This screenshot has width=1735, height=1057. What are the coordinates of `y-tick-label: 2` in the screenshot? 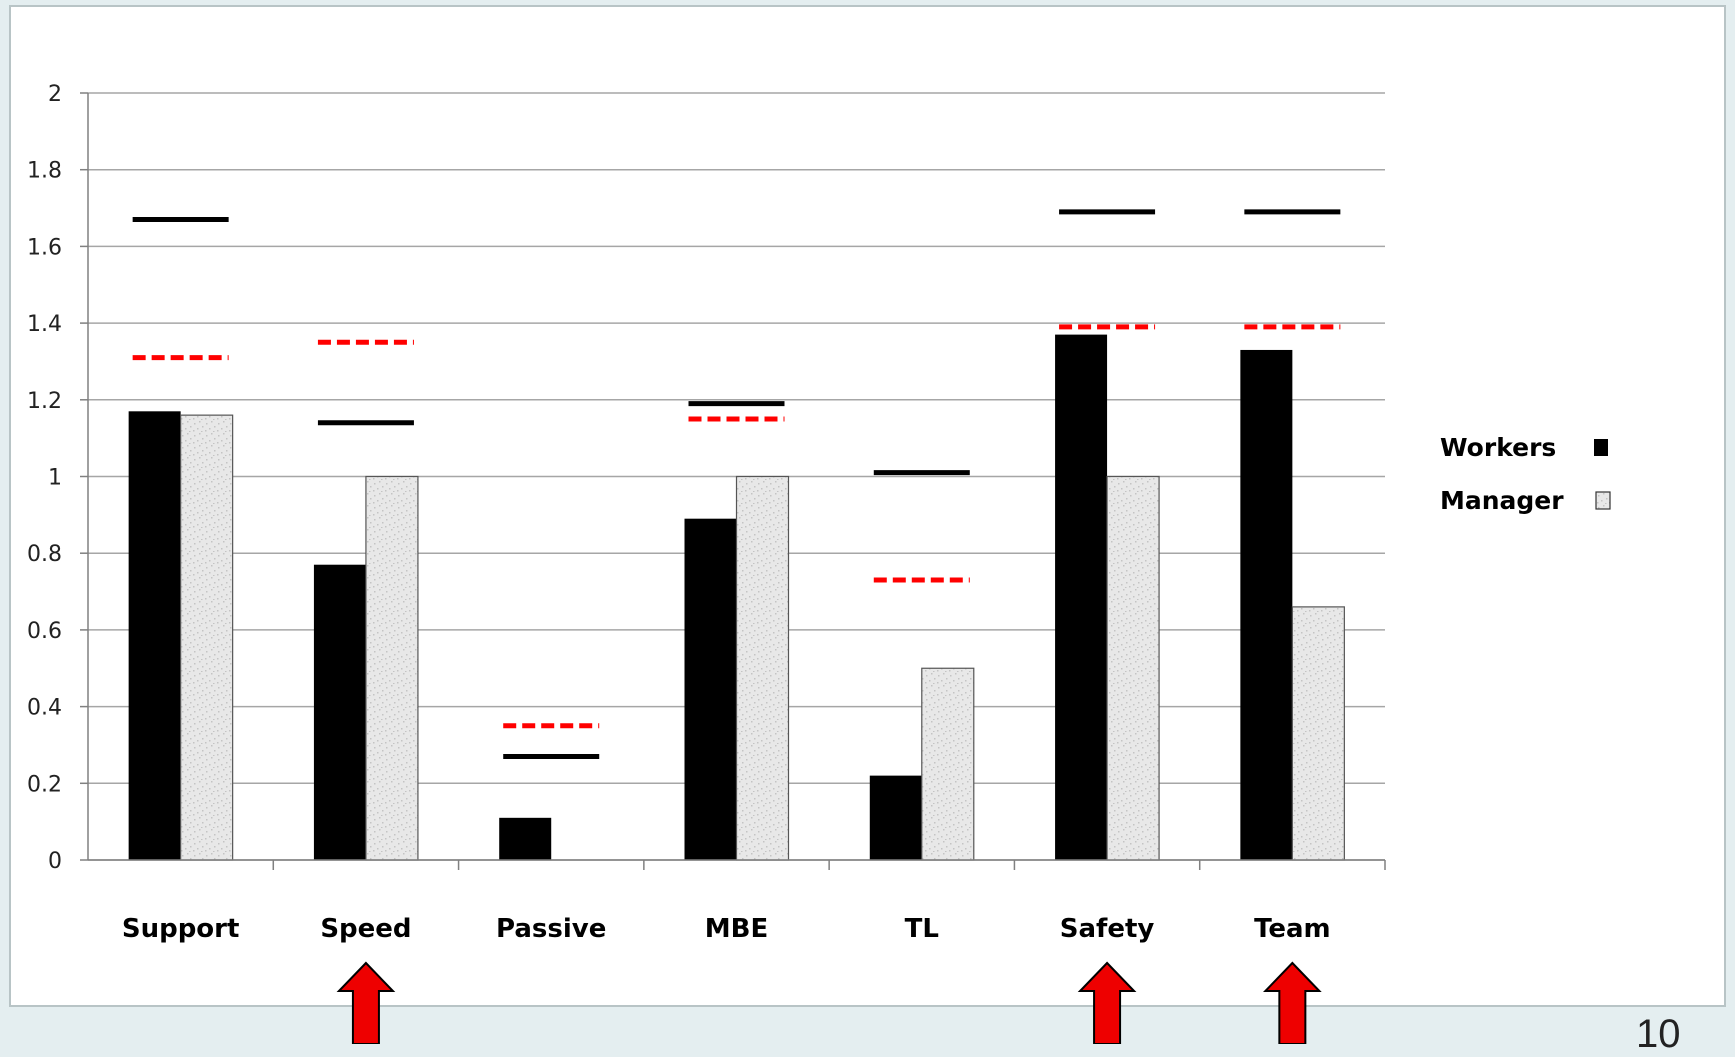 It's located at (55, 94).